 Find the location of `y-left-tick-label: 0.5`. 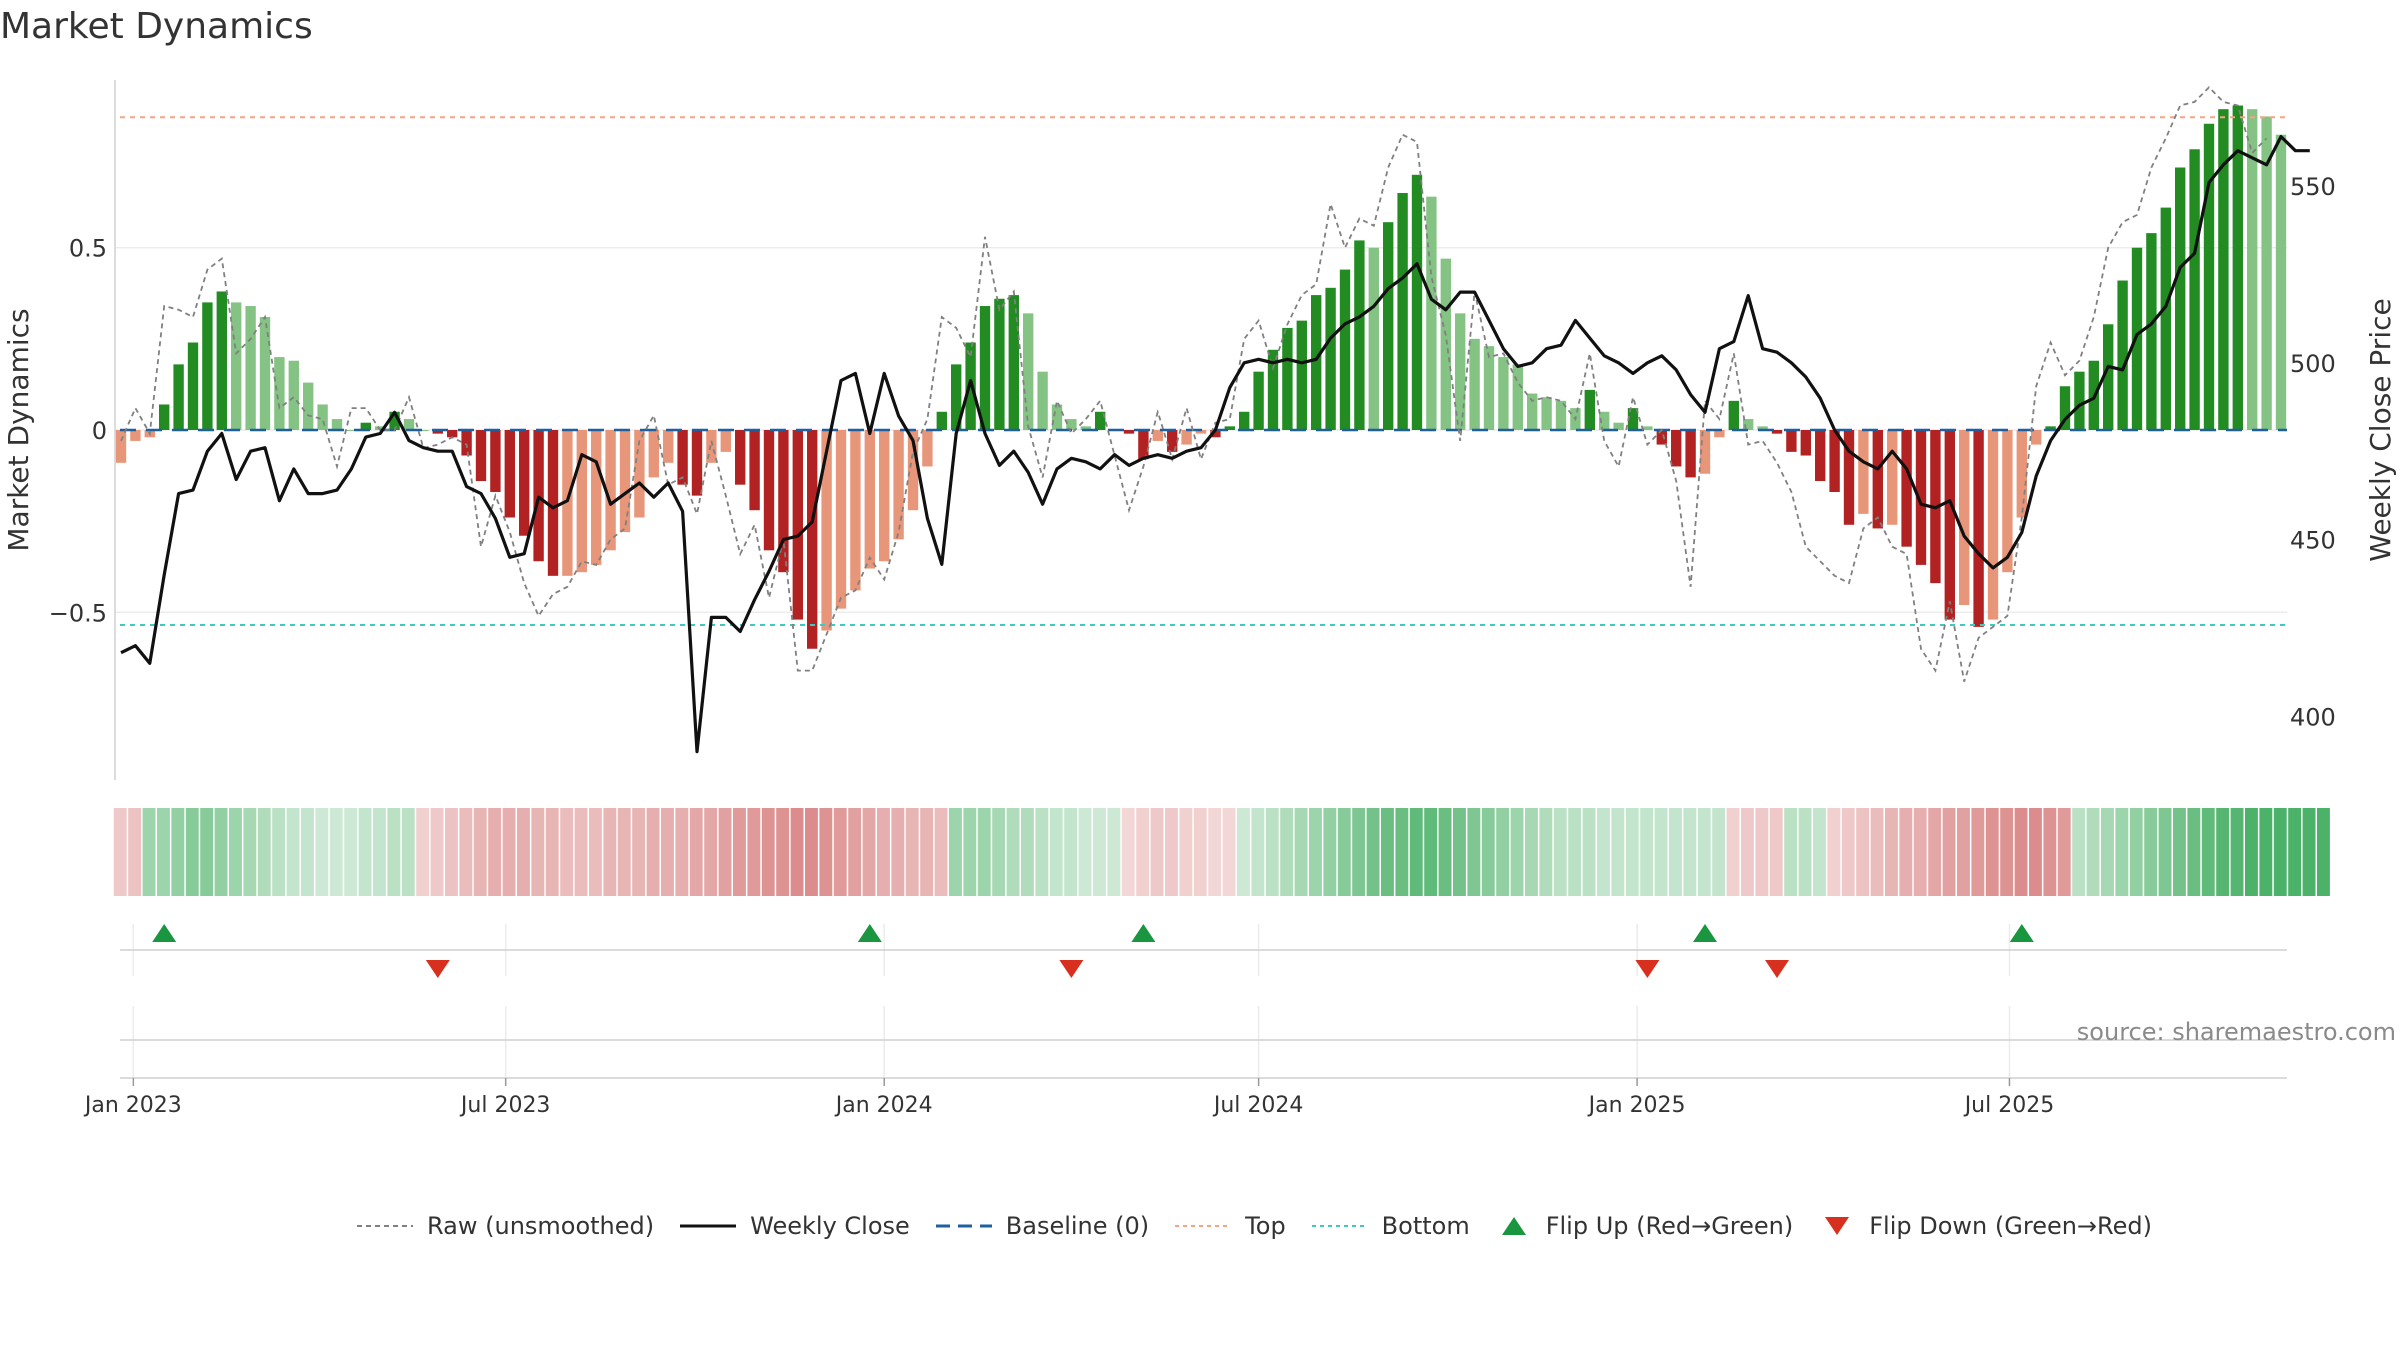

y-left-tick-label: 0.5 is located at coordinates (88, 249).